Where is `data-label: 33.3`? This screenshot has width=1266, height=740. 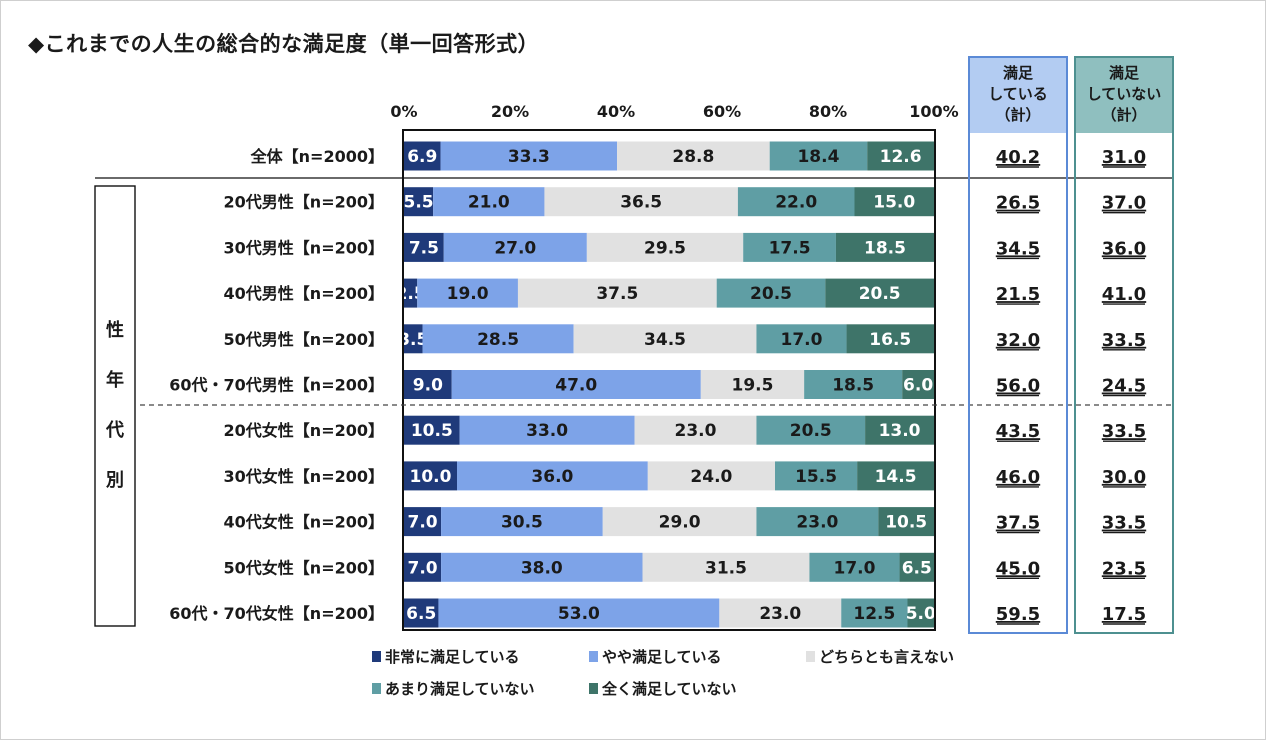 data-label: 33.3 is located at coordinates (529, 157).